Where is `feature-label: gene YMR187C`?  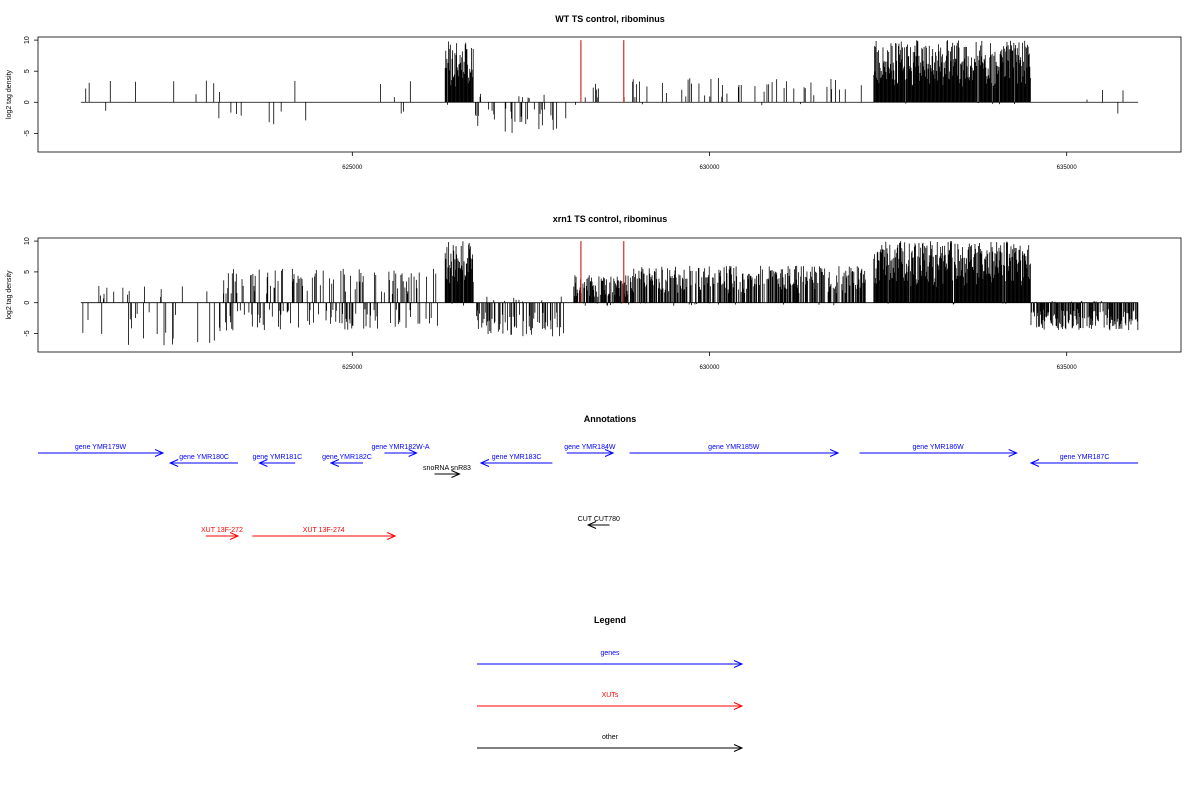
feature-label: gene YMR187C is located at coordinates (1085, 457).